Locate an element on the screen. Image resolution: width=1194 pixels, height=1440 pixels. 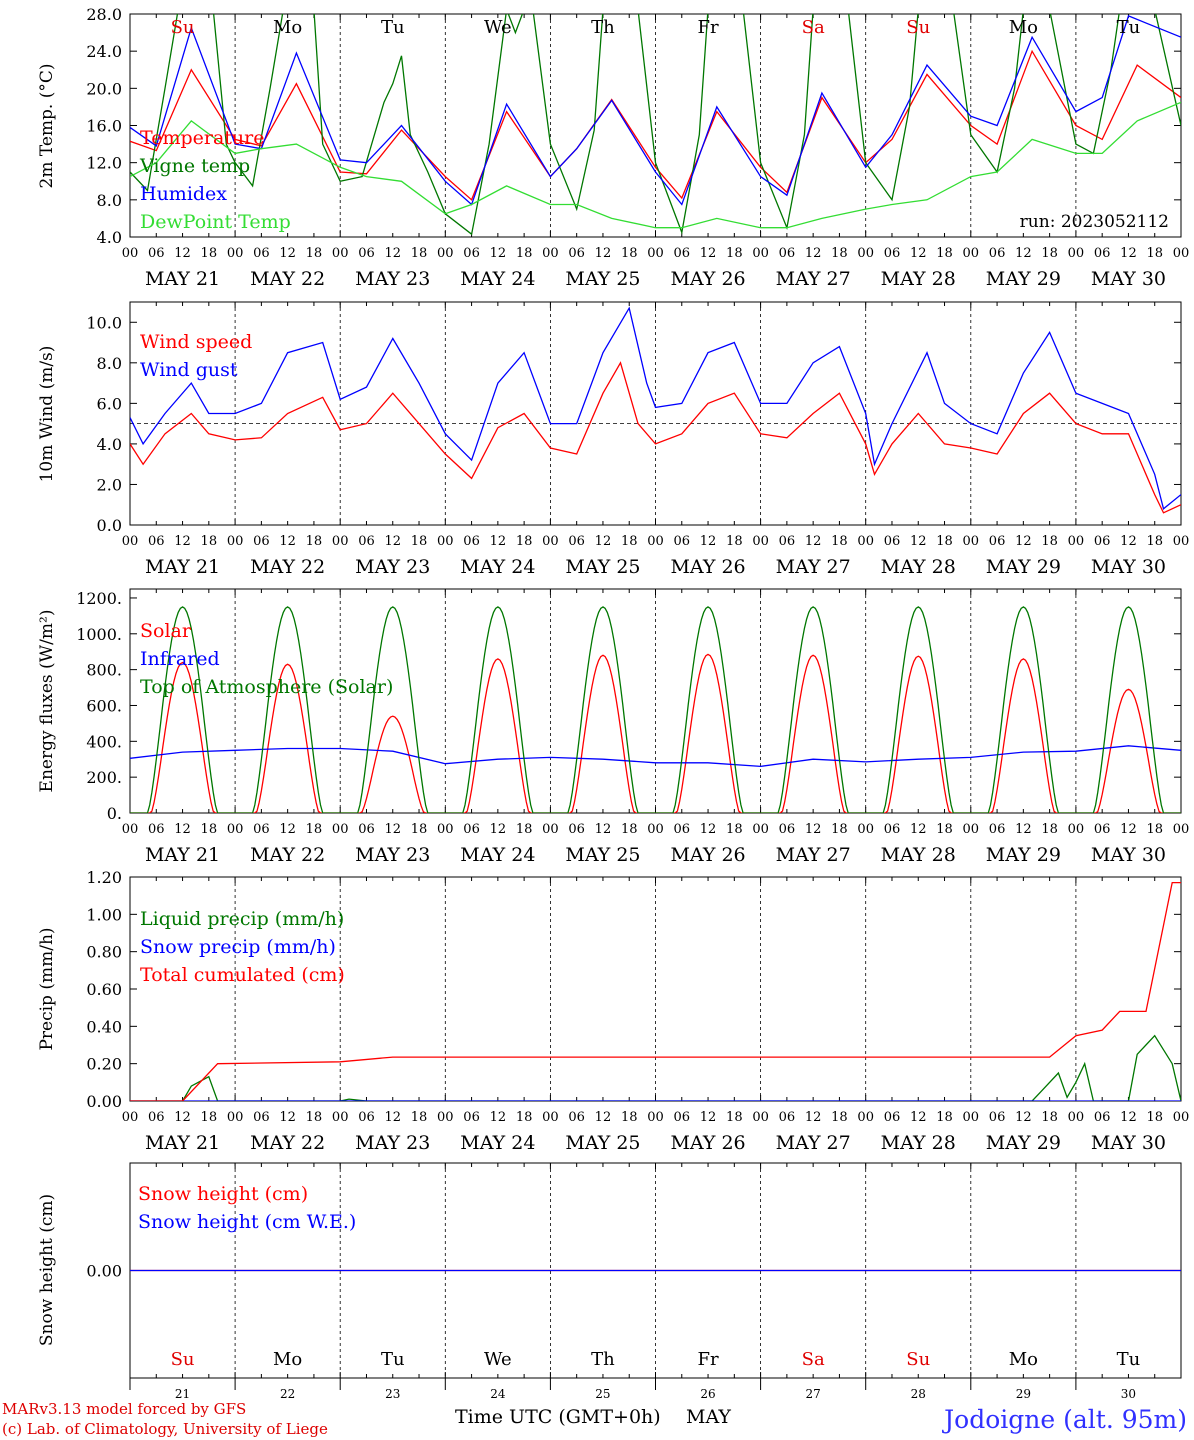
day-number-label: 25 is located at coordinates (602, 1394).